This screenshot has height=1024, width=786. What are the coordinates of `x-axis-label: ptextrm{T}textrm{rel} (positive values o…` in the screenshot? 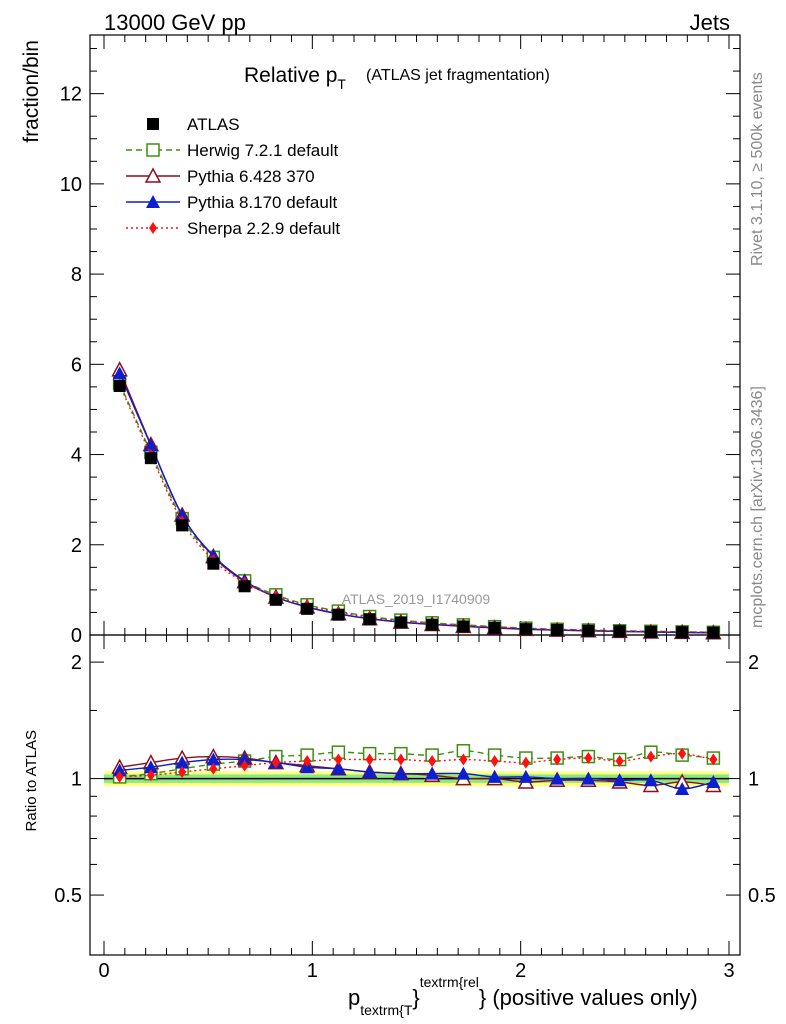 It's located at (523, 996).